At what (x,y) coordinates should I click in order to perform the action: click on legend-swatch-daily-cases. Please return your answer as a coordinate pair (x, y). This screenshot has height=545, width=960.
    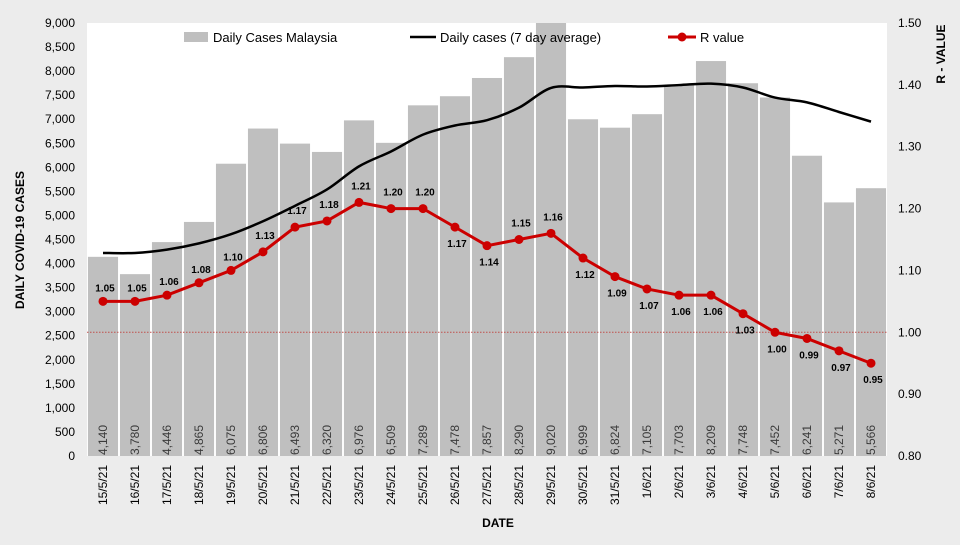
    Looking at the image, I should click on (196, 37).